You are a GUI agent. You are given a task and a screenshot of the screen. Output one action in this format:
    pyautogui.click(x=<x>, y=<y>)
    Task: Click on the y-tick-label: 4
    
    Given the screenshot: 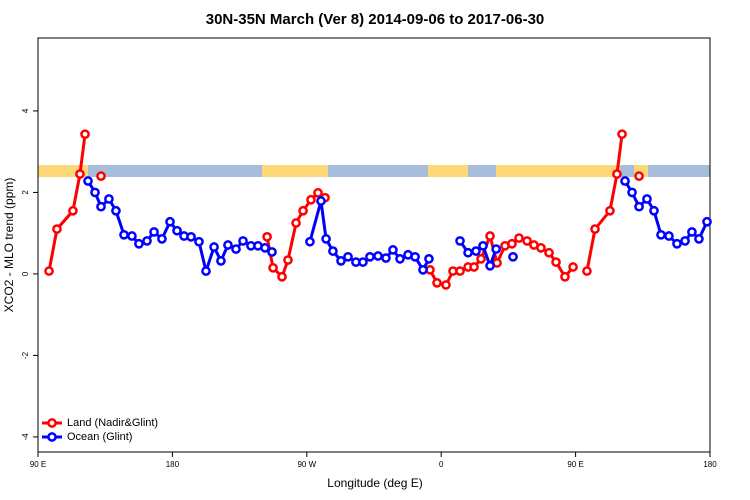 What is the action you would take?
    pyautogui.click(x=25, y=110)
    